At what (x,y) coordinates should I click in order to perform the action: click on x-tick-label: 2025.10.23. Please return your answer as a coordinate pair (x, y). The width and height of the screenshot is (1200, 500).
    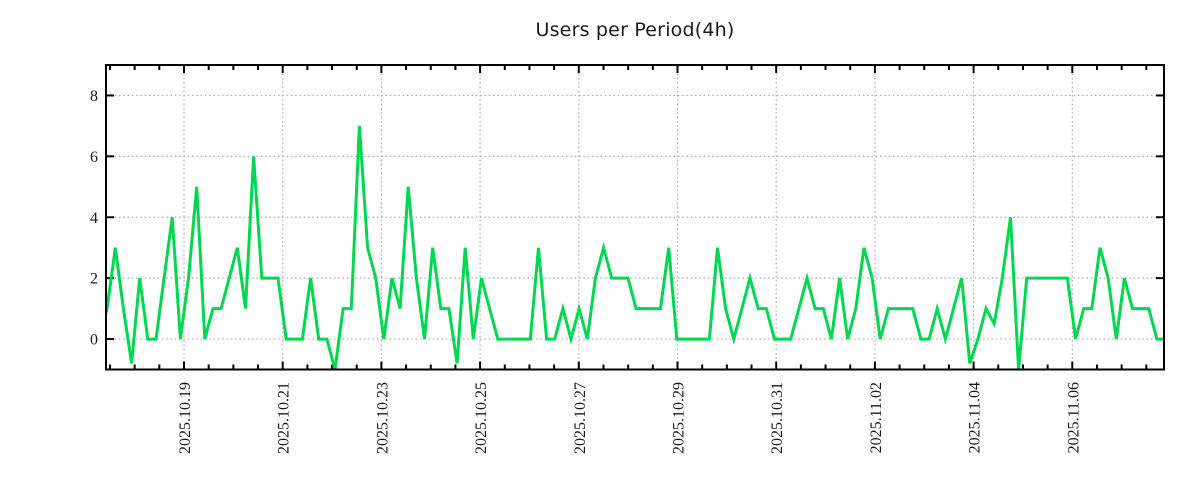
    Looking at the image, I should click on (382, 418).